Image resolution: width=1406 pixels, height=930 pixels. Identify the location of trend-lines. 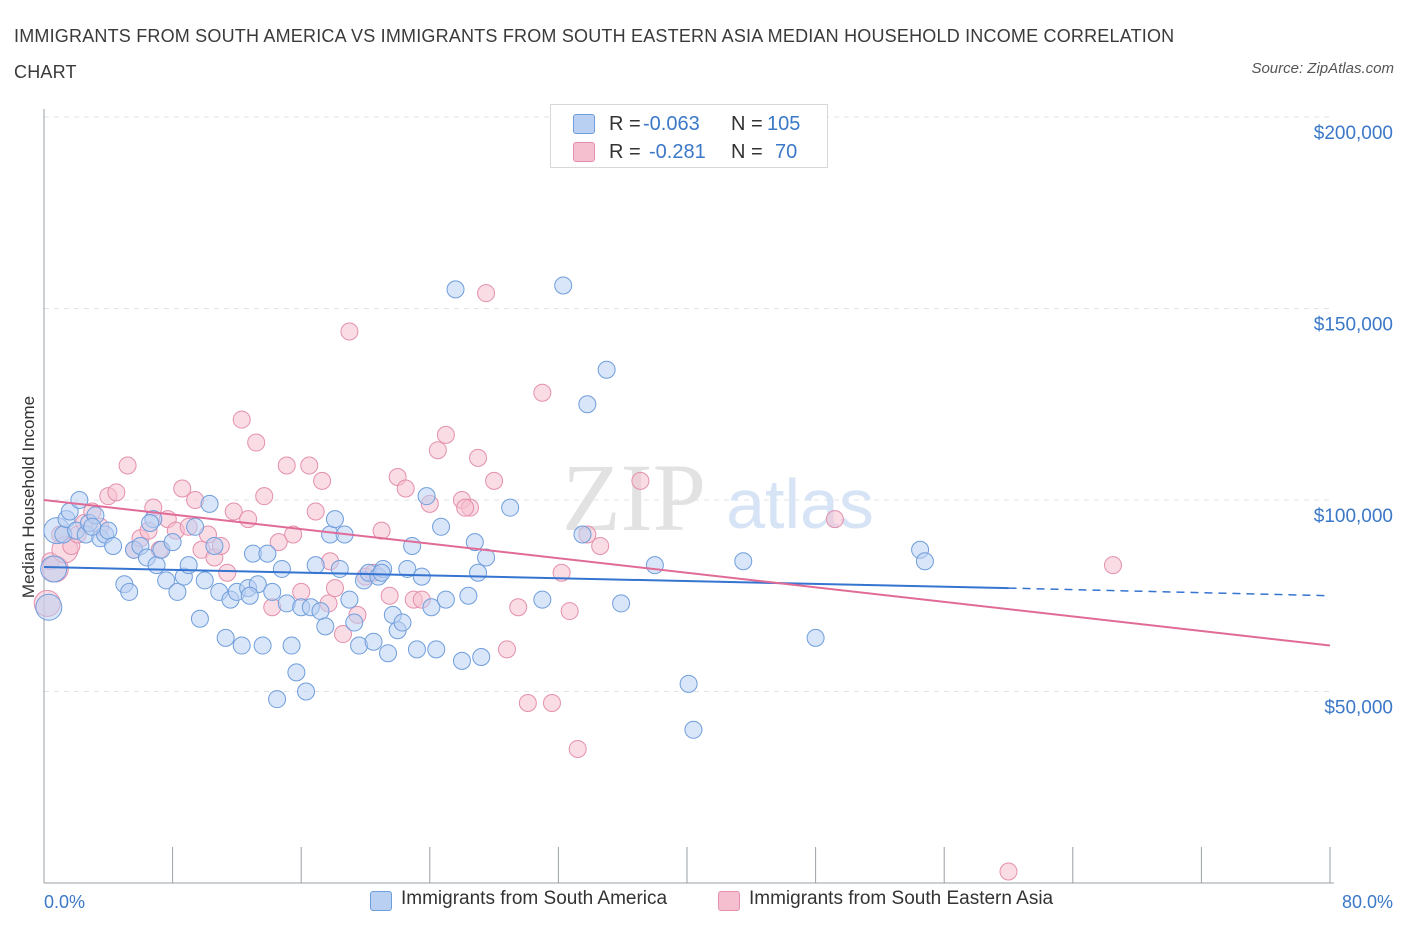
(687, 573).